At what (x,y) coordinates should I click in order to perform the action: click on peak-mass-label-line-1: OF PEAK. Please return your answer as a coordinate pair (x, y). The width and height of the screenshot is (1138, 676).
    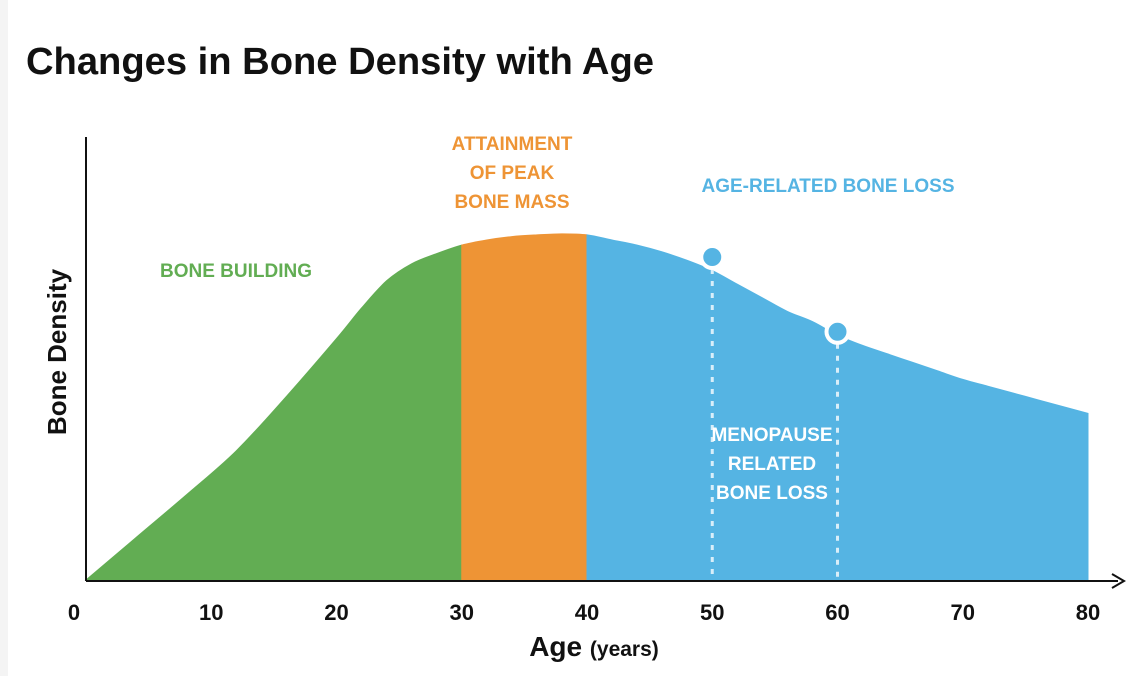
    Looking at the image, I should click on (512, 173).